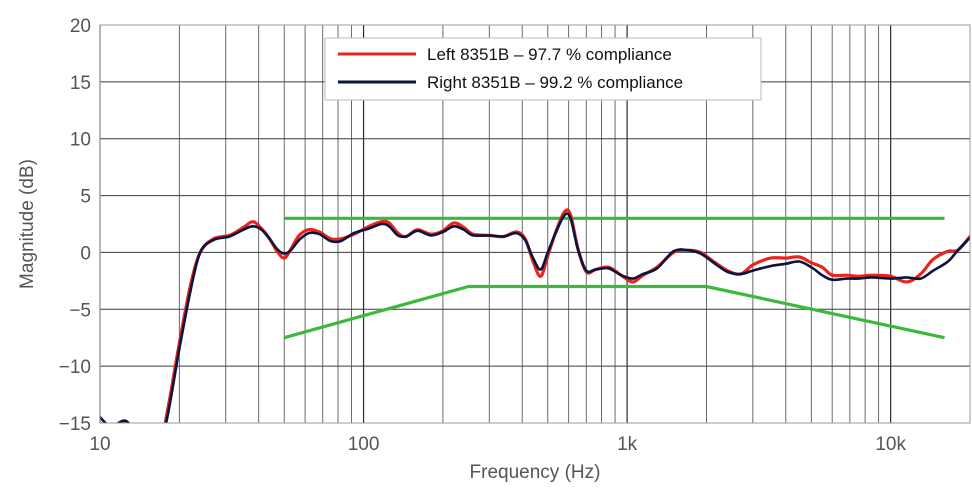 The image size is (972, 489). Describe the element at coordinates (555, 82) in the screenshot. I see `legend-label-right: Right 8351B – 99.2 % compliance` at that location.